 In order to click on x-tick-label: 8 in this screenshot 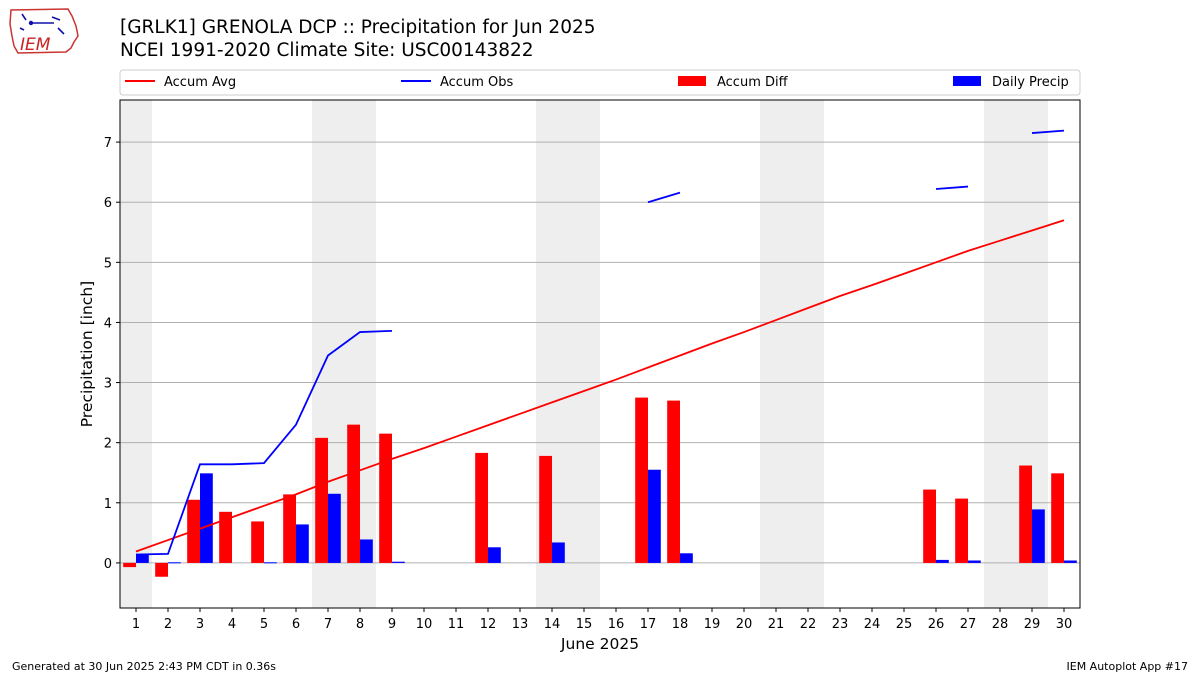, I will do `click(360, 624)`.